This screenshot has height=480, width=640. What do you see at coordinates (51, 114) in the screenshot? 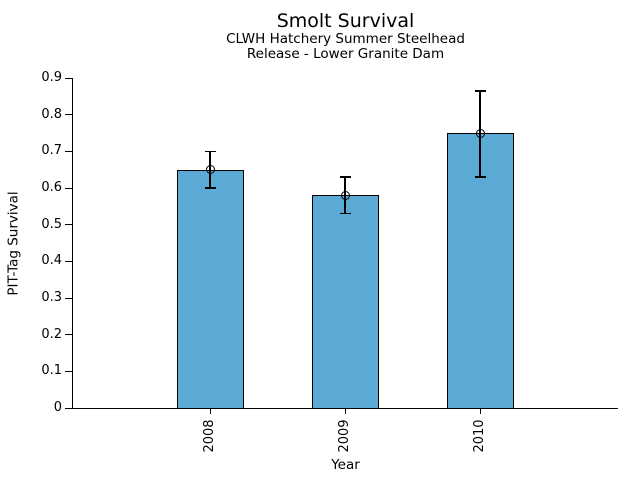
I see `y-axis-tick-label: 0.8` at bounding box center [51, 114].